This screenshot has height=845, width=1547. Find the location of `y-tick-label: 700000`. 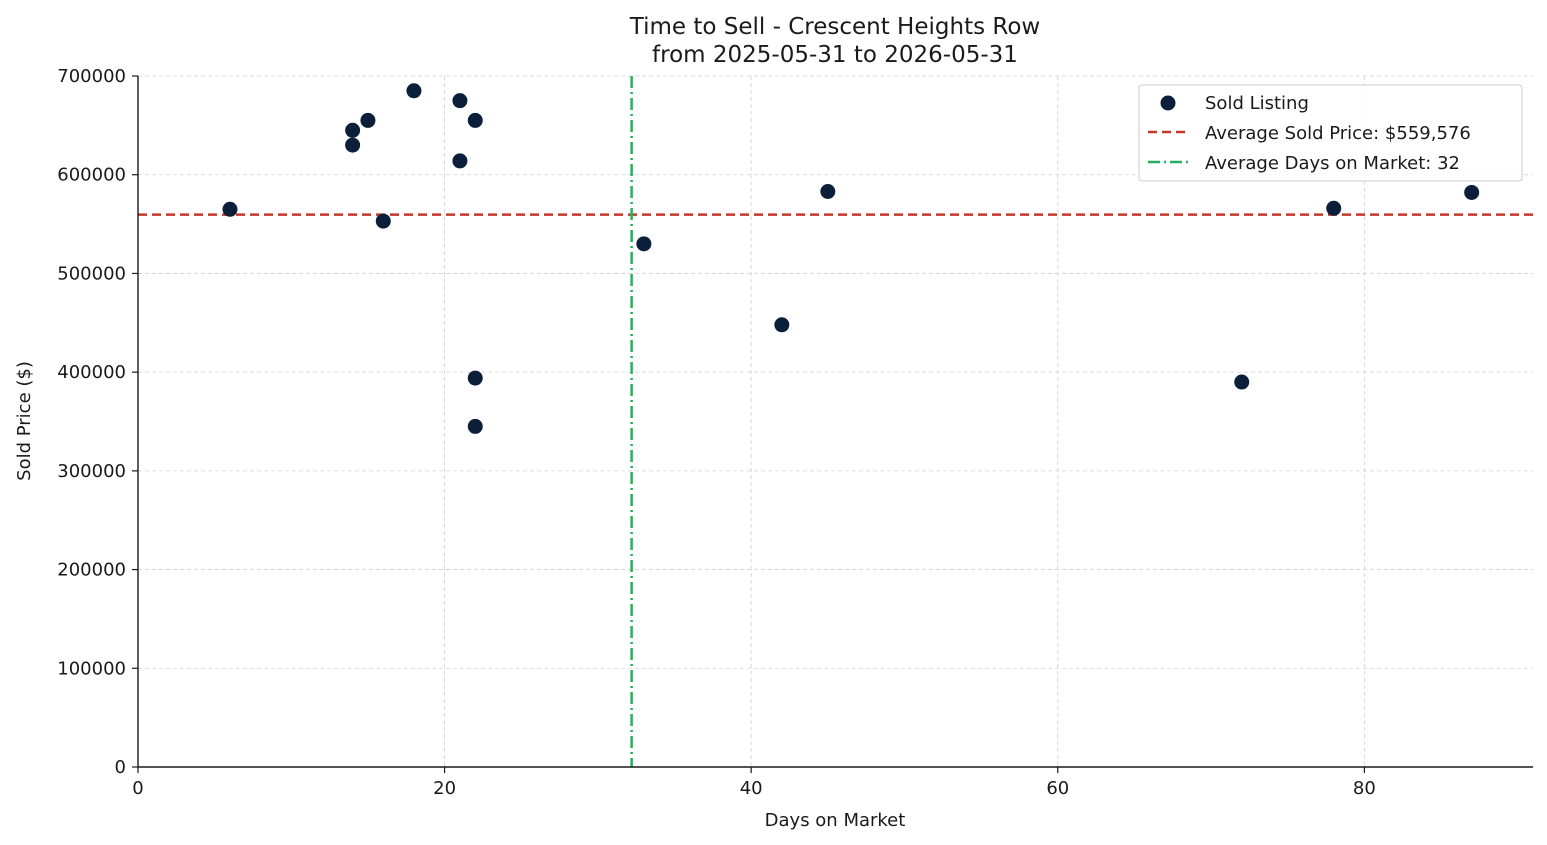

y-tick-label: 700000 is located at coordinates (91, 76).